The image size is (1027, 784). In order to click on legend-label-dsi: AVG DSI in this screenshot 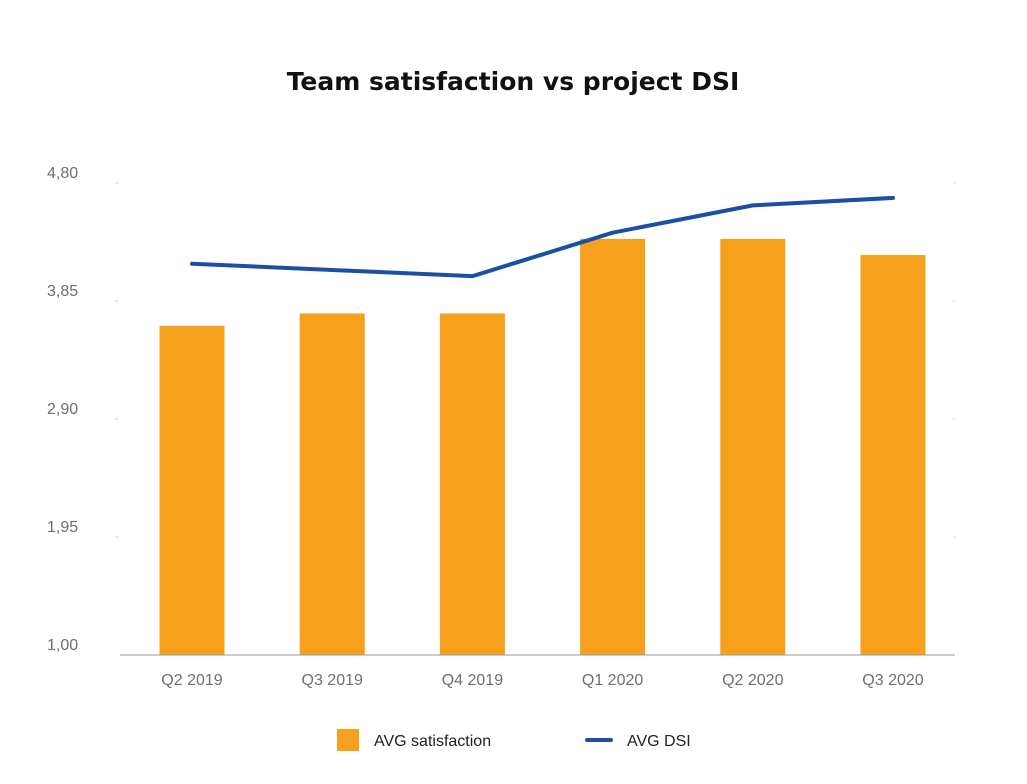, I will do `click(659, 741)`.